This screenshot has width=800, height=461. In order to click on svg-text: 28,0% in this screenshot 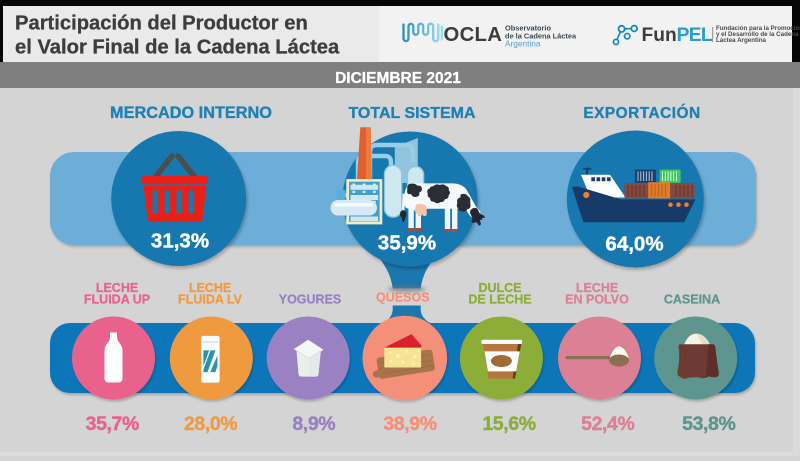, I will do `click(210, 424)`.